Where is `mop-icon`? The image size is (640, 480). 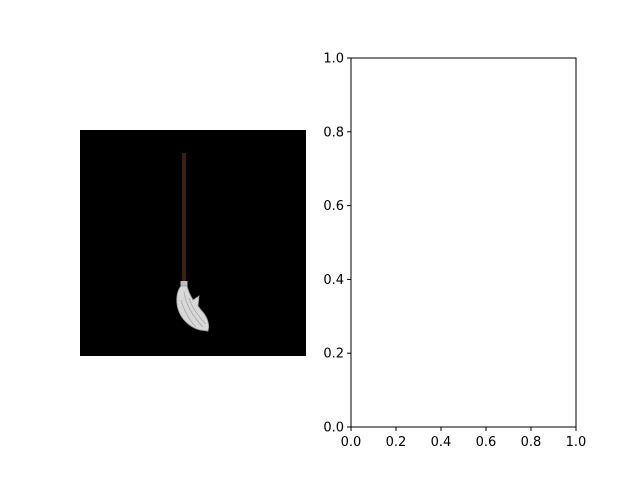 mop-icon is located at coordinates (192, 242).